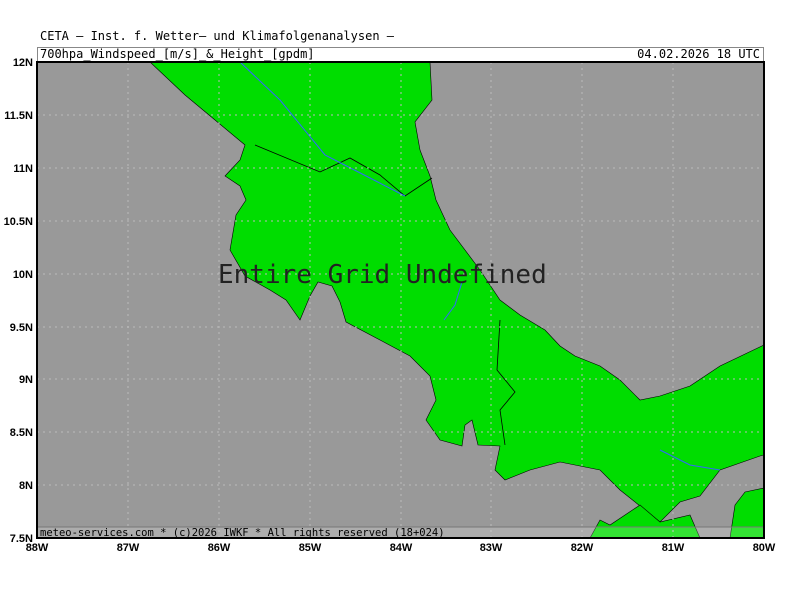 Image resolution: width=800 pixels, height=600 pixels. I want to click on lat-label: 7.5N, so click(21, 539).